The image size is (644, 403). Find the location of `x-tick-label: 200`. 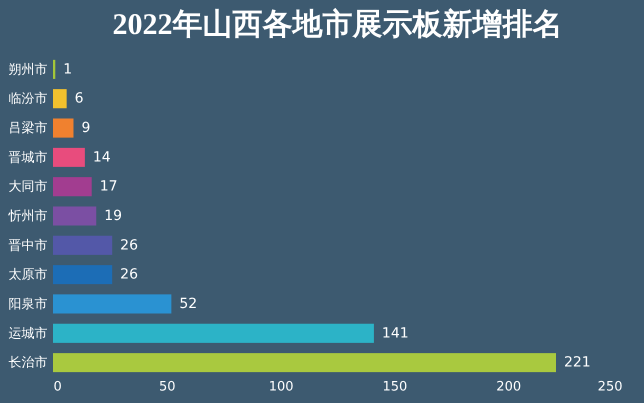

x-tick-label: 200 is located at coordinates (509, 387).